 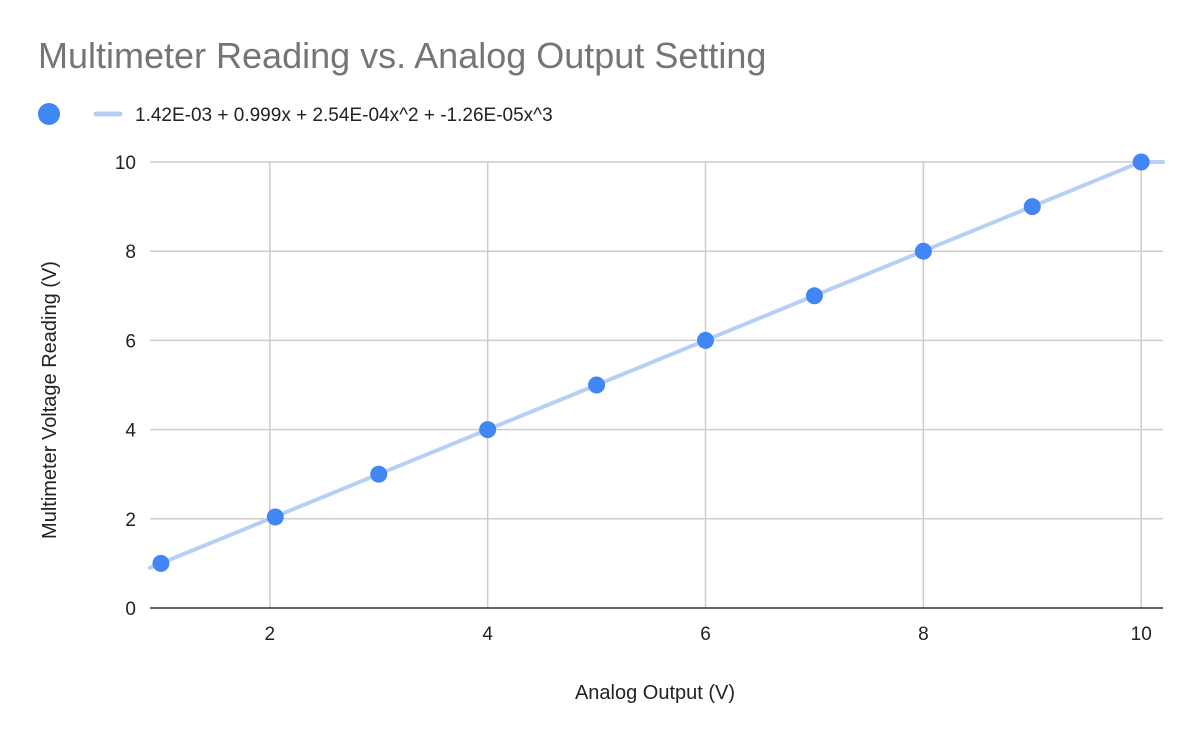 What do you see at coordinates (130, 609) in the screenshot?
I see `y-tick-label: 0` at bounding box center [130, 609].